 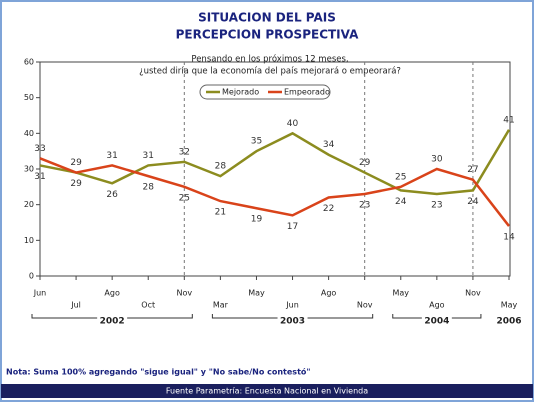 I want to click on y-tick-label: 30, so click(x=29, y=169).